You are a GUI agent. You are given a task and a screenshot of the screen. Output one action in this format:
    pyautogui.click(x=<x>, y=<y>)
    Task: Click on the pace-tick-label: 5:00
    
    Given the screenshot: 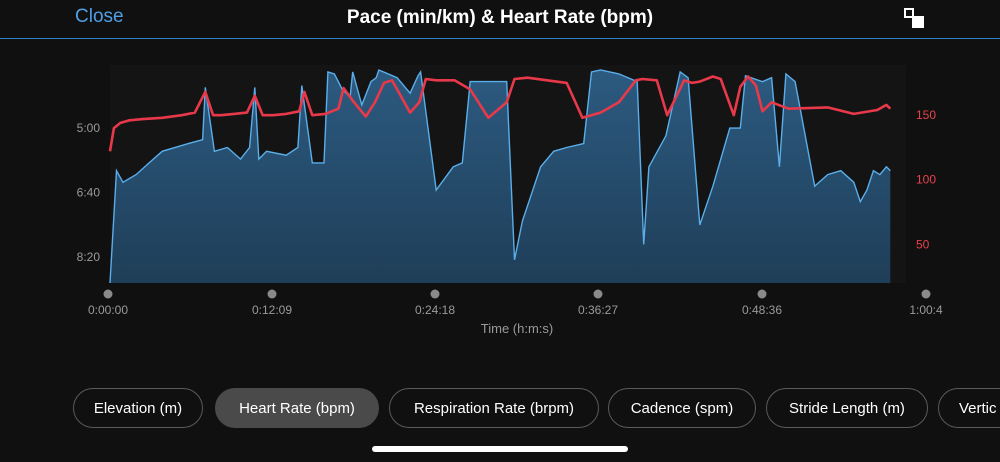 What is the action you would take?
    pyautogui.click(x=89, y=128)
    